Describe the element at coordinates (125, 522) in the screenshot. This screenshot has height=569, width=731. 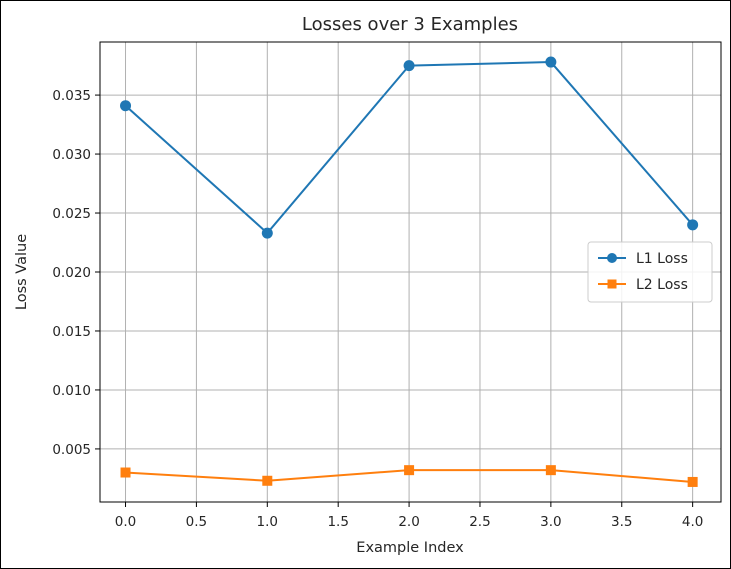
I see `x-tick-label: 0.0` at that location.